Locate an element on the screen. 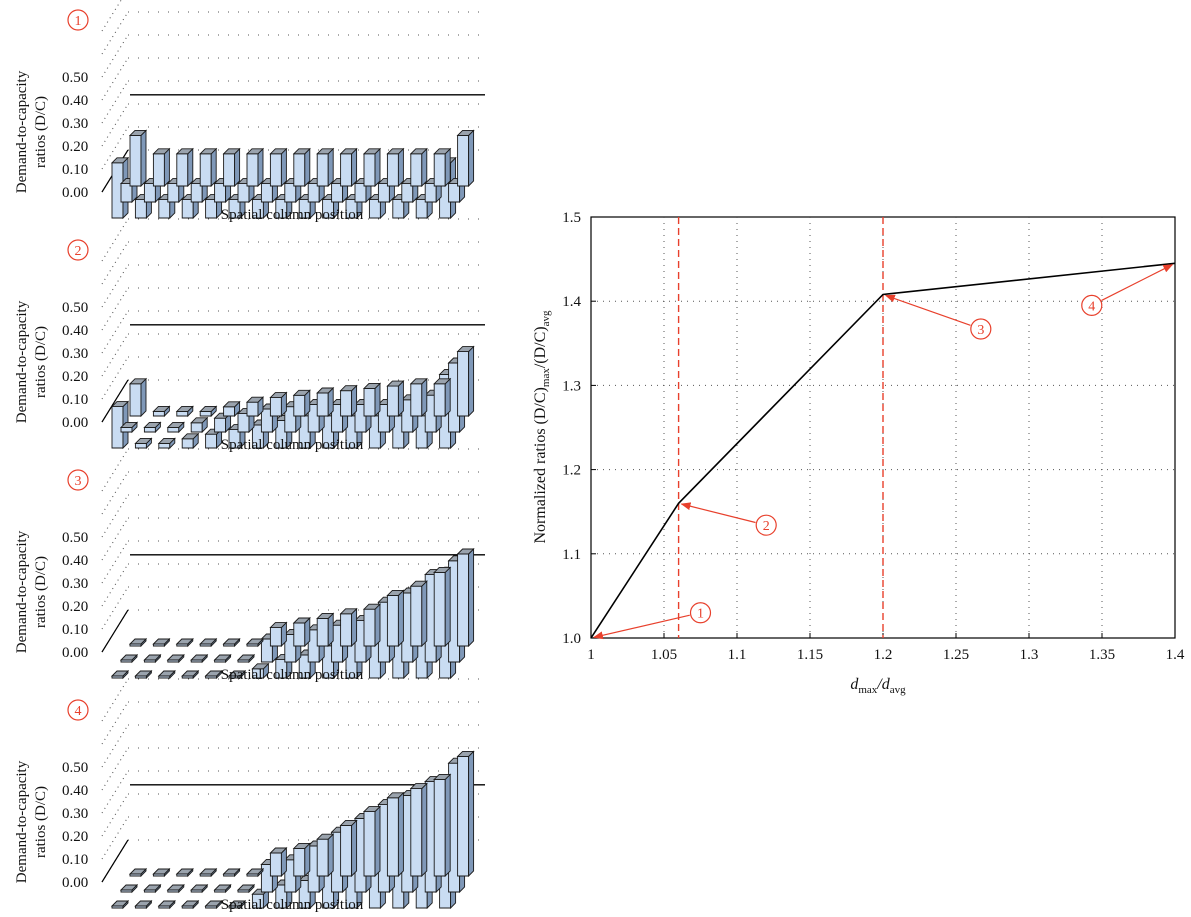 Image resolution: width=1191 pixels, height=917 pixels. y-tick-label: 0.10 is located at coordinates (75, 860).